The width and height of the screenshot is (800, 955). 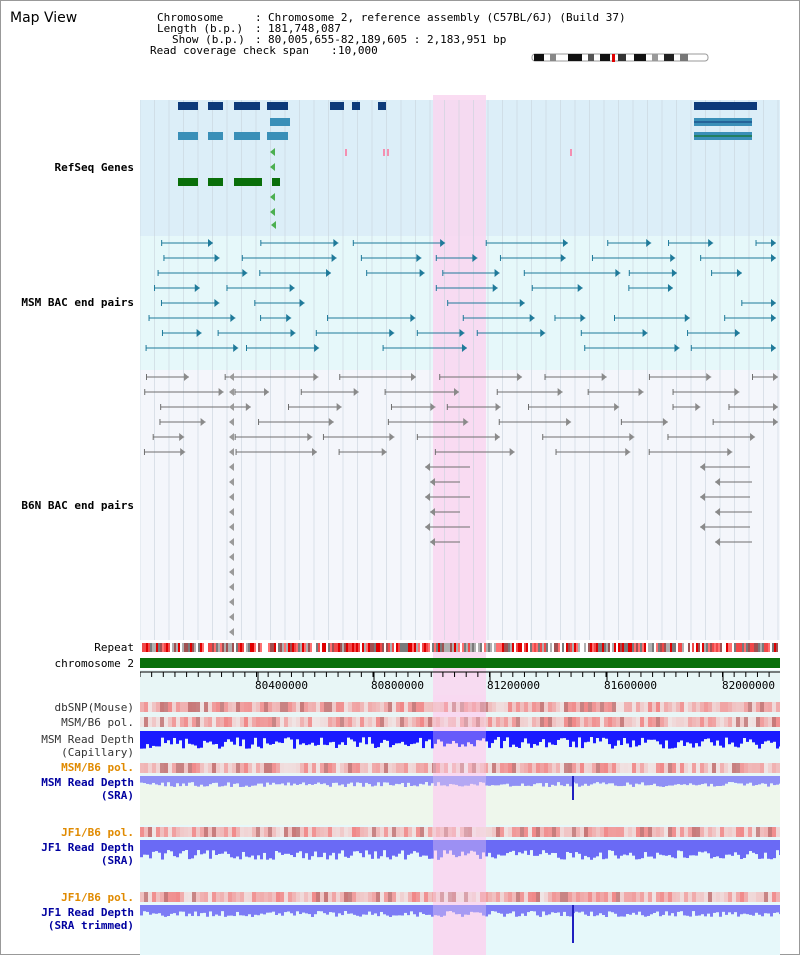 What do you see at coordinates (620, 57) in the screenshot?
I see `chromosome-ideogram` at bounding box center [620, 57].